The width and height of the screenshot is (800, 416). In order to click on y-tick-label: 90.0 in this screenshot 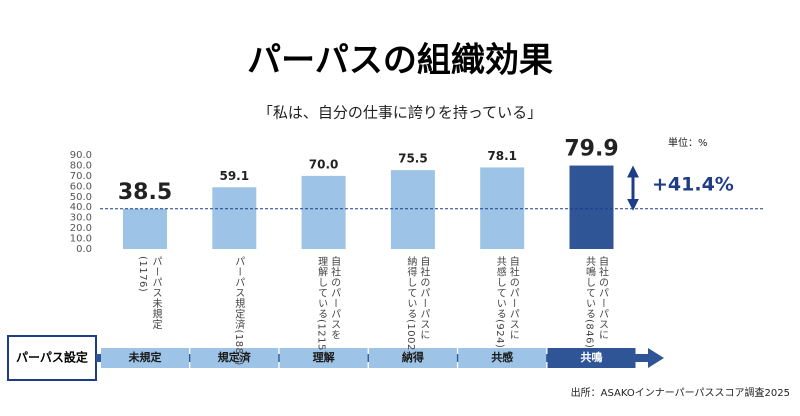, I will do `click(81, 155)`.